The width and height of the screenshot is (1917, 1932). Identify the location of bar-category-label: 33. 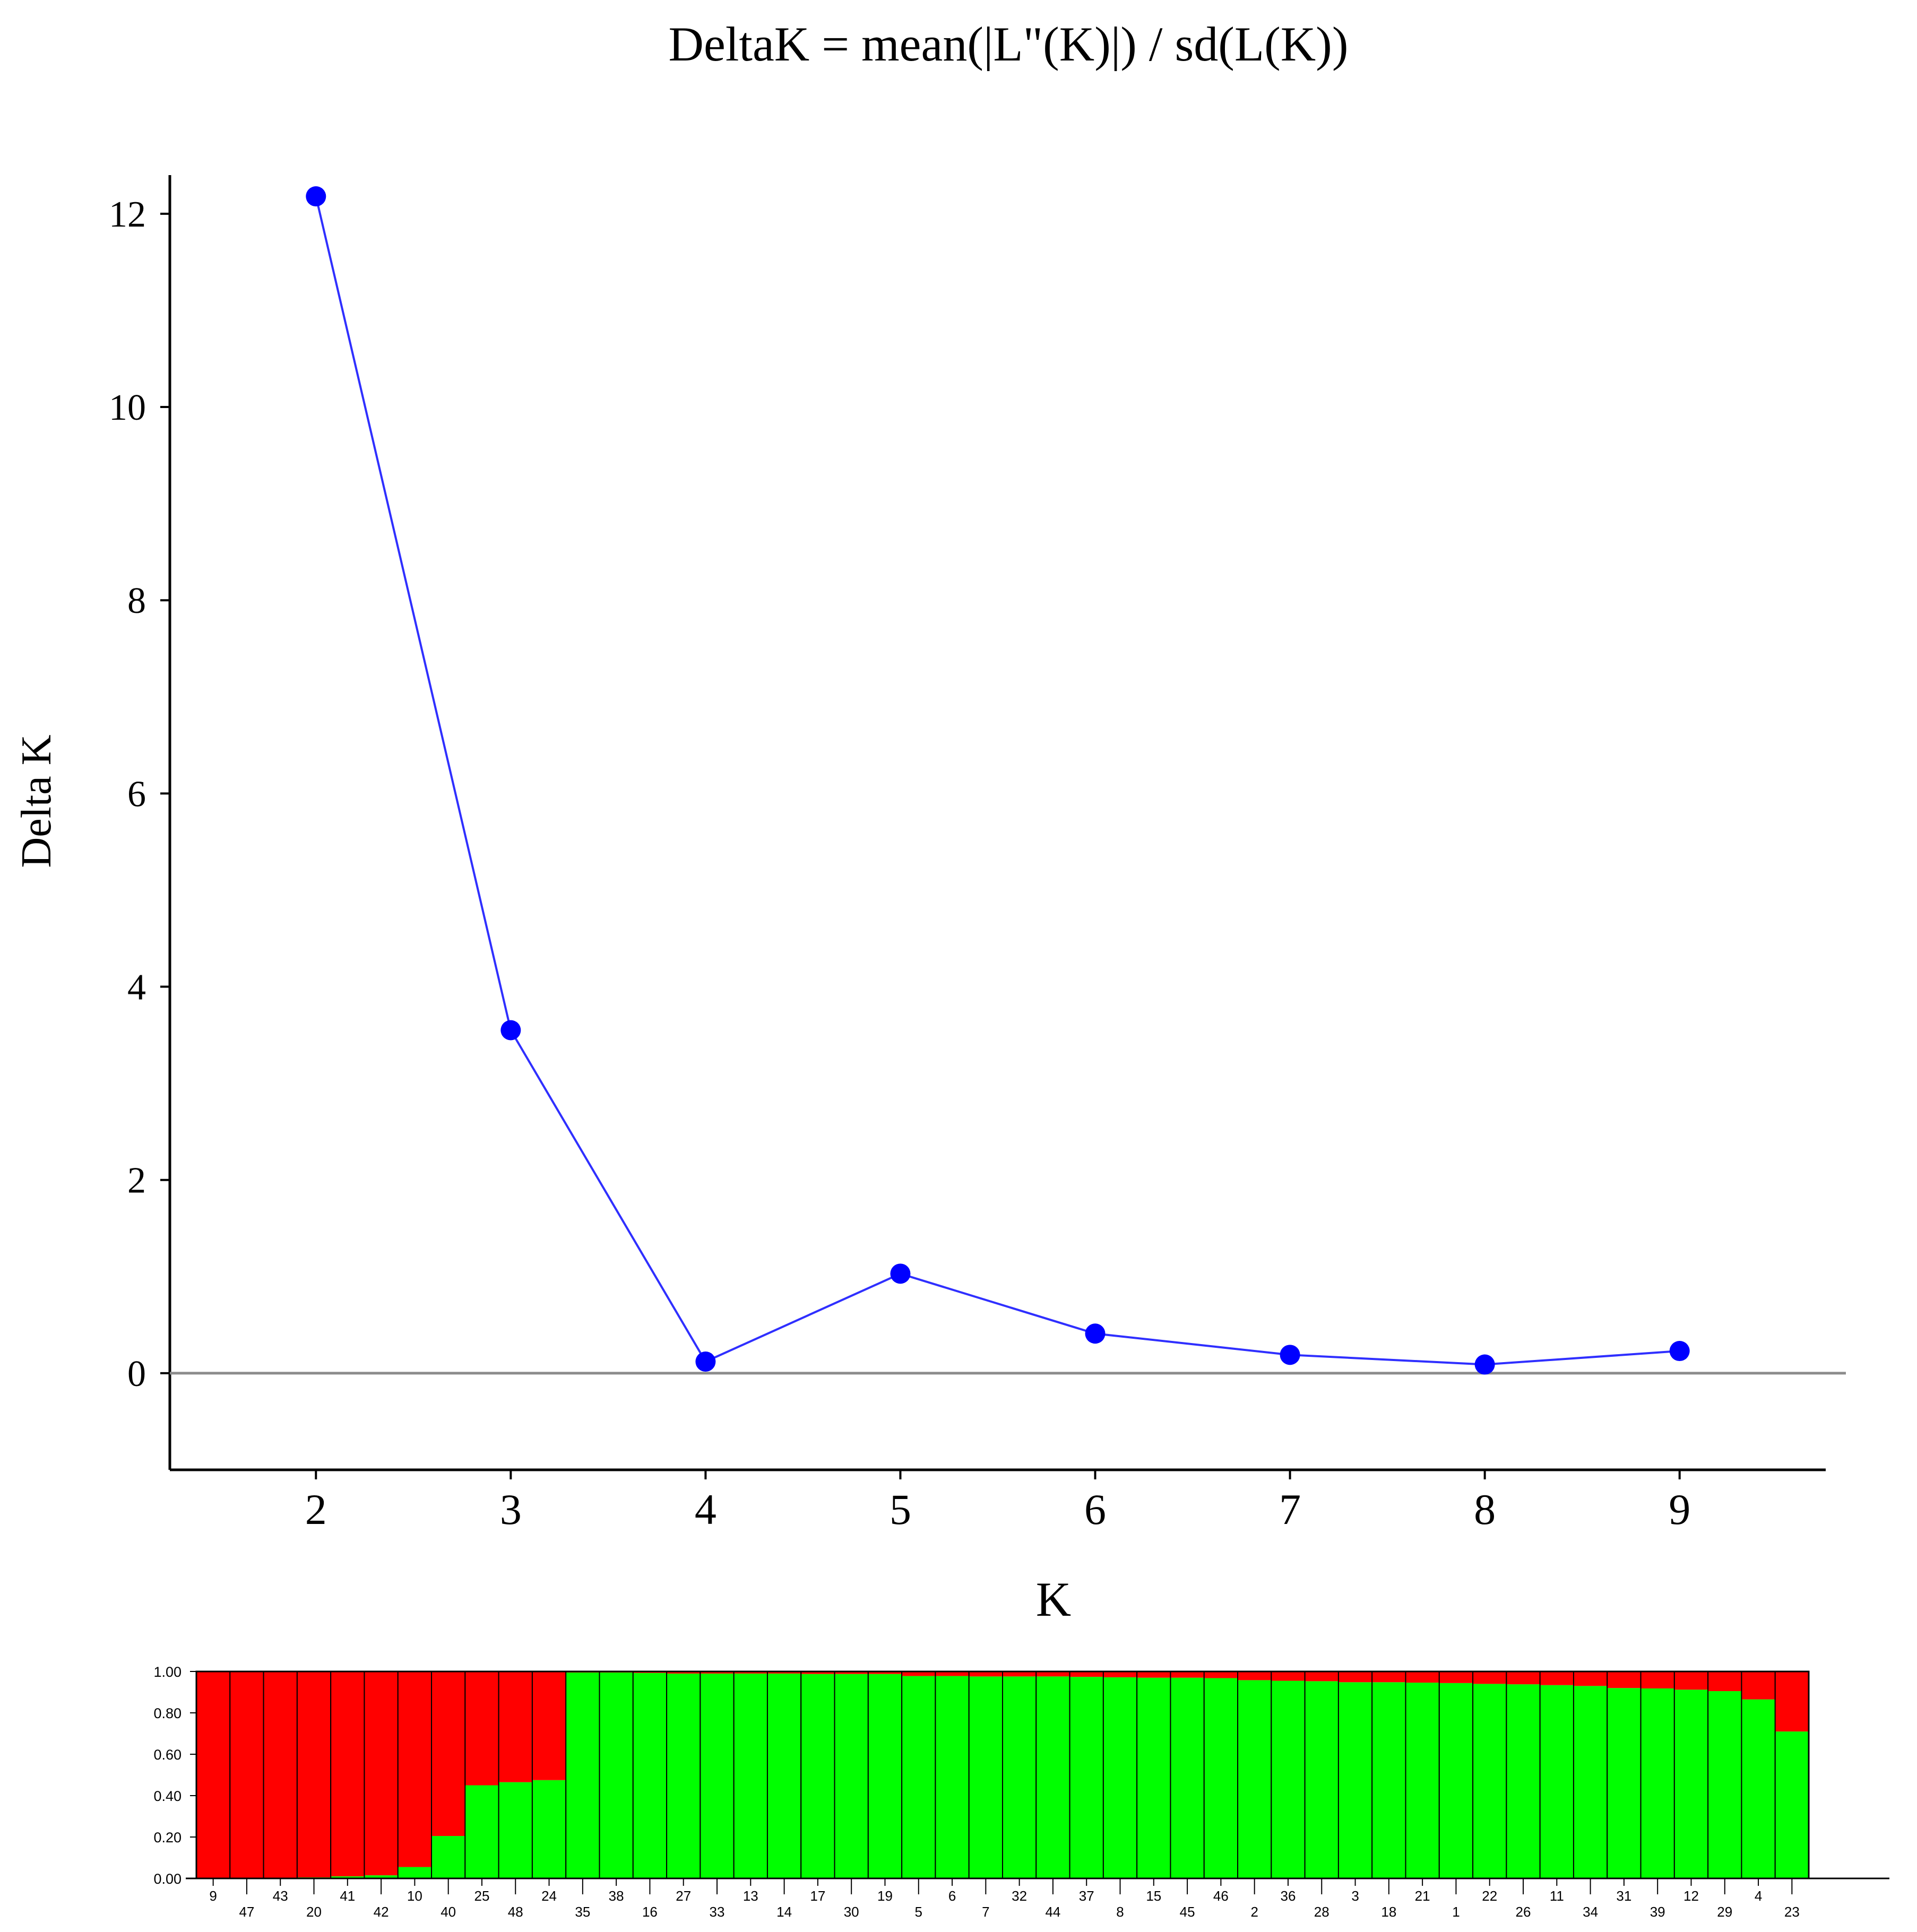
(717, 1912).